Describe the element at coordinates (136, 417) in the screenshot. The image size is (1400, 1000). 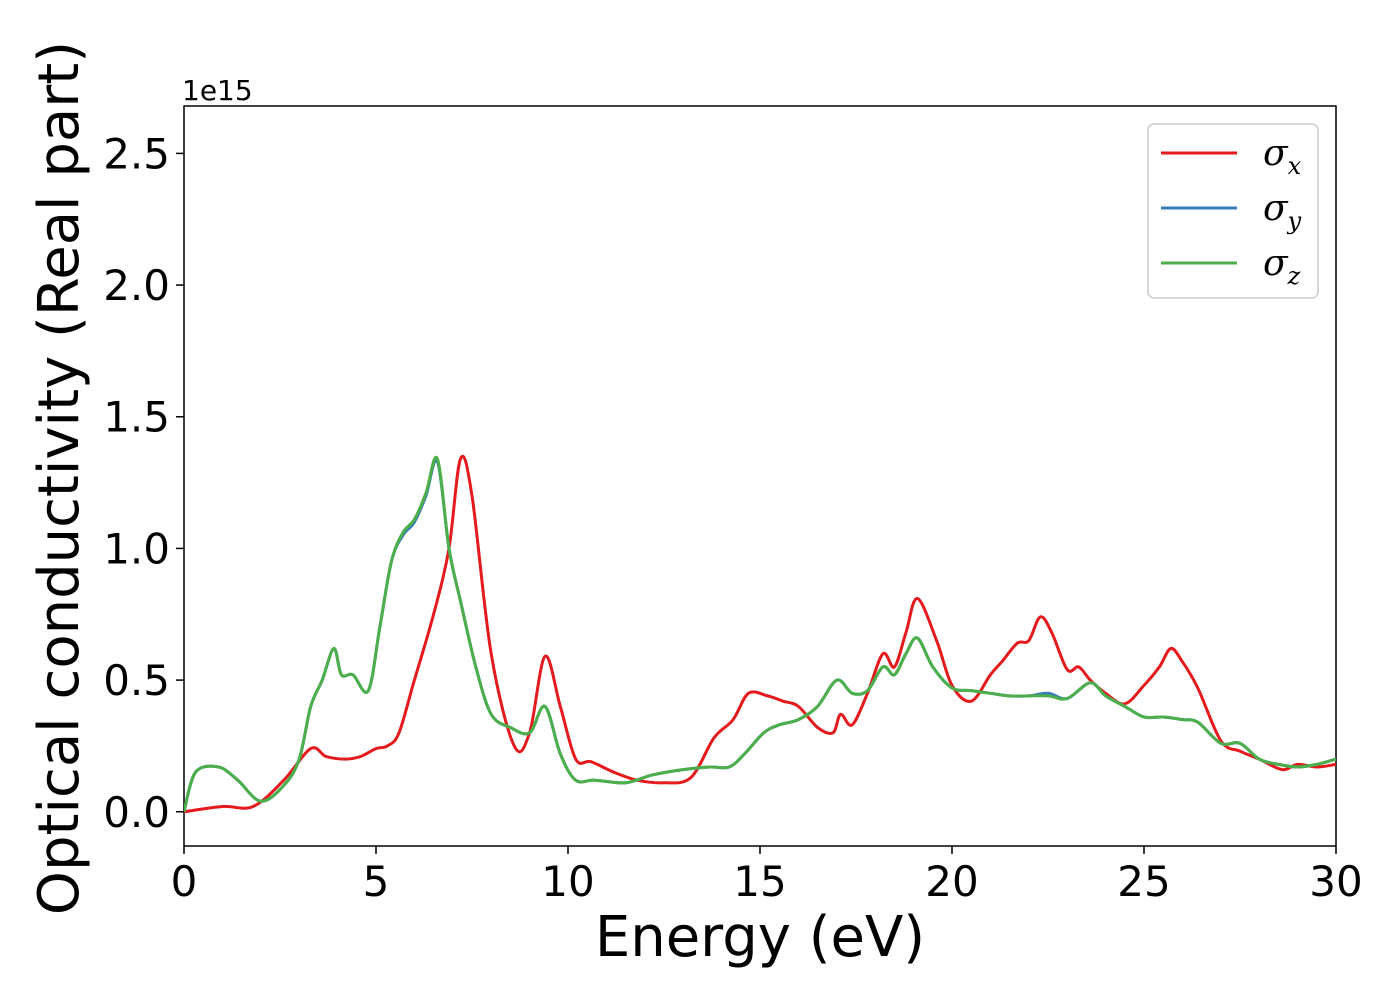
I see `y-tick-label: 1.5` at that location.